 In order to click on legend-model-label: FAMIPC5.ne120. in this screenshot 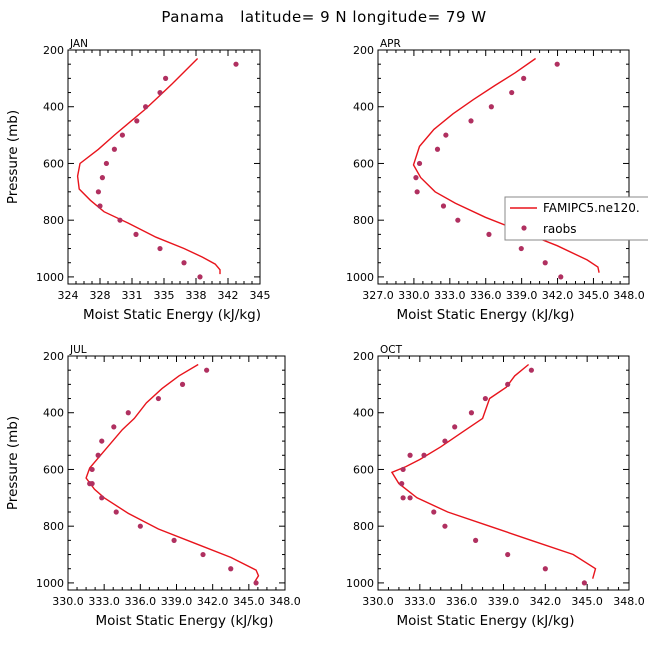, I will do `click(591, 208)`.